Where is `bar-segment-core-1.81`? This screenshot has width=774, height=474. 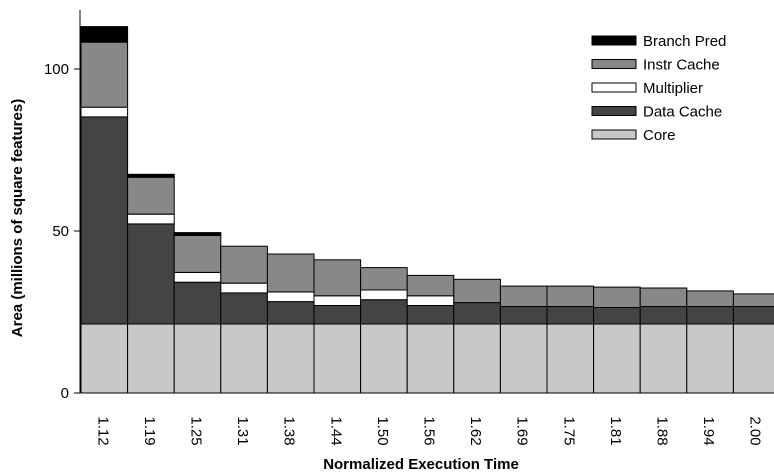
bar-segment-core-1.81 is located at coordinates (617, 358).